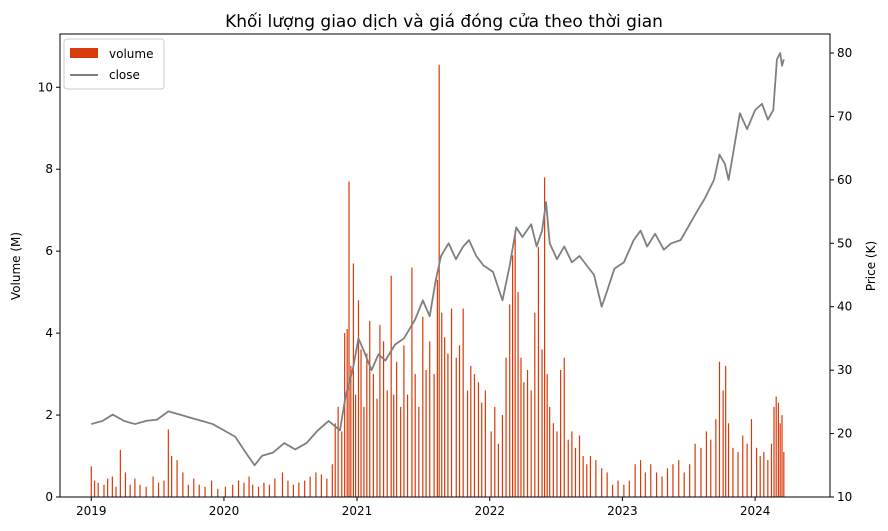 The width and height of the screenshot is (888, 531). I want to click on y-tick-label: 2, so click(49, 415).